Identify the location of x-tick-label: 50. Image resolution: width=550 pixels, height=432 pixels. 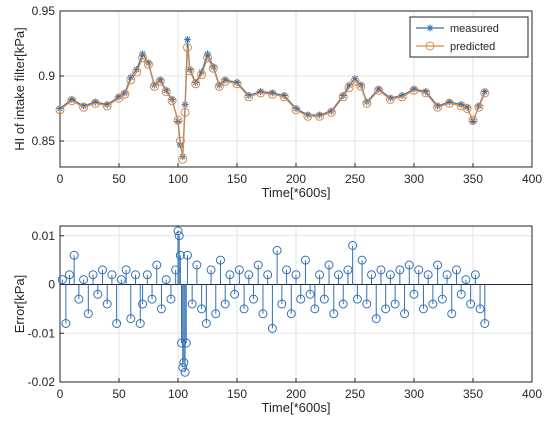
(119, 394).